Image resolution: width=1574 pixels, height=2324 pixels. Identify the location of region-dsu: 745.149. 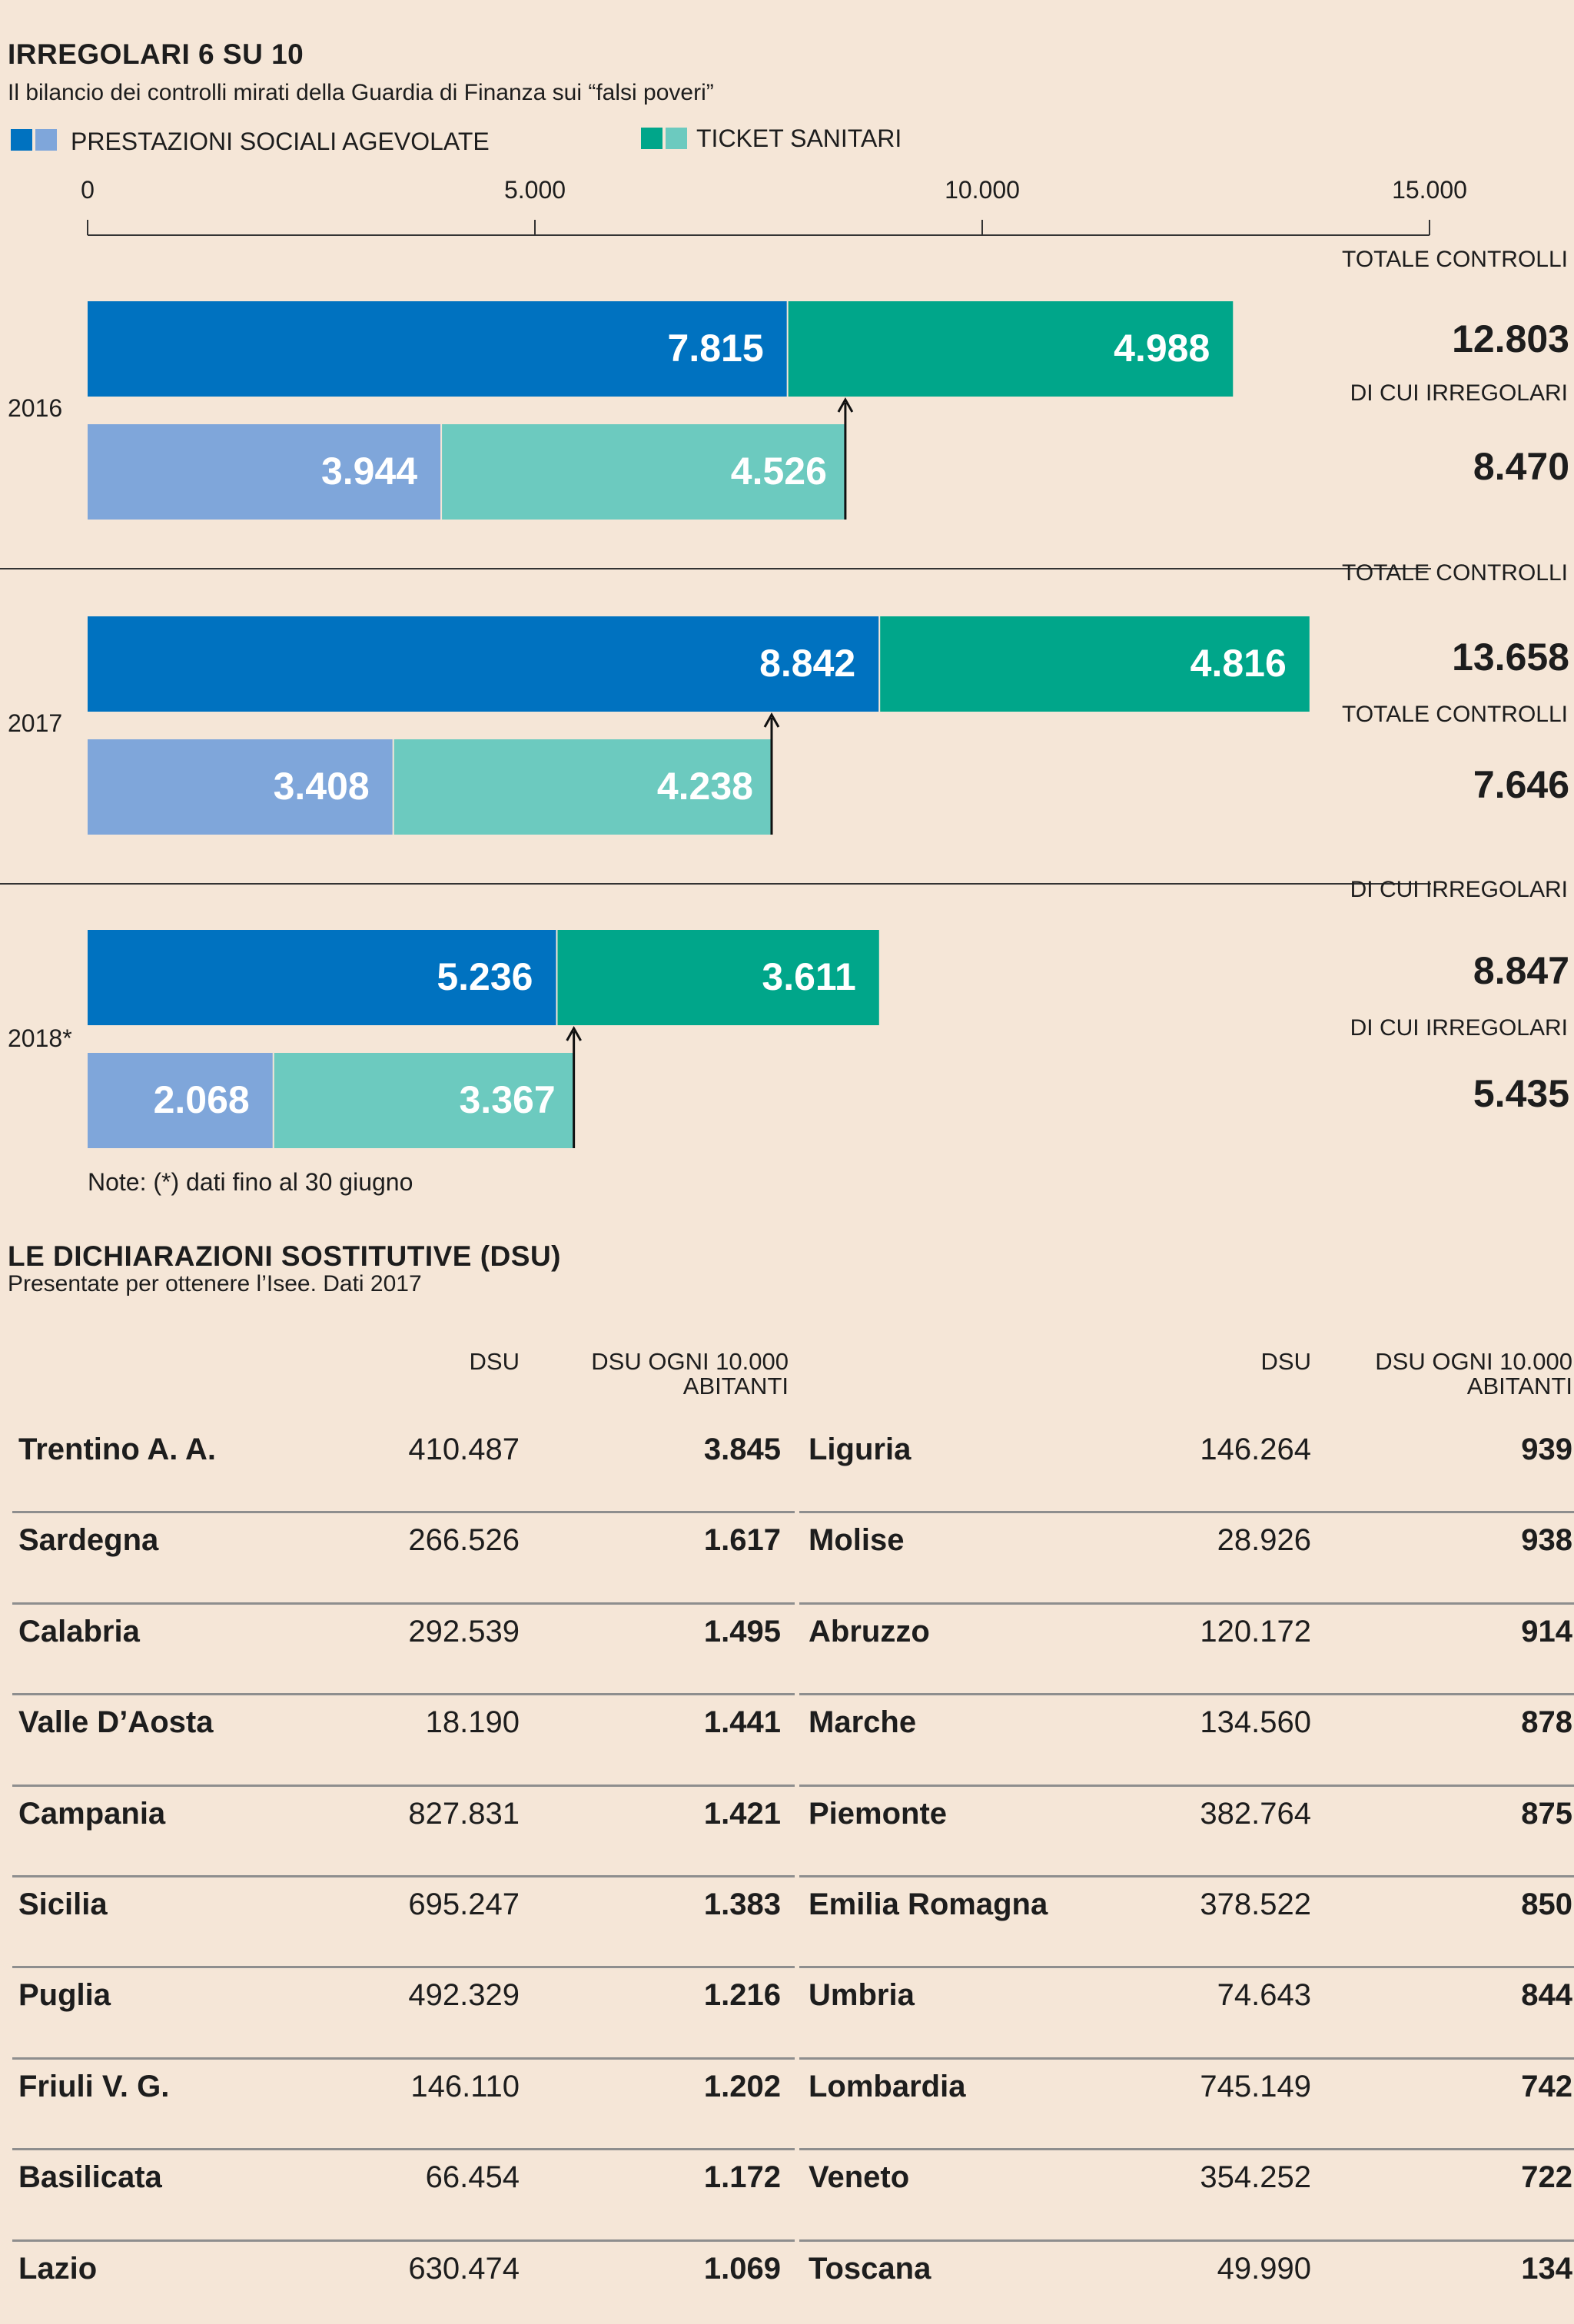
(1255, 2086).